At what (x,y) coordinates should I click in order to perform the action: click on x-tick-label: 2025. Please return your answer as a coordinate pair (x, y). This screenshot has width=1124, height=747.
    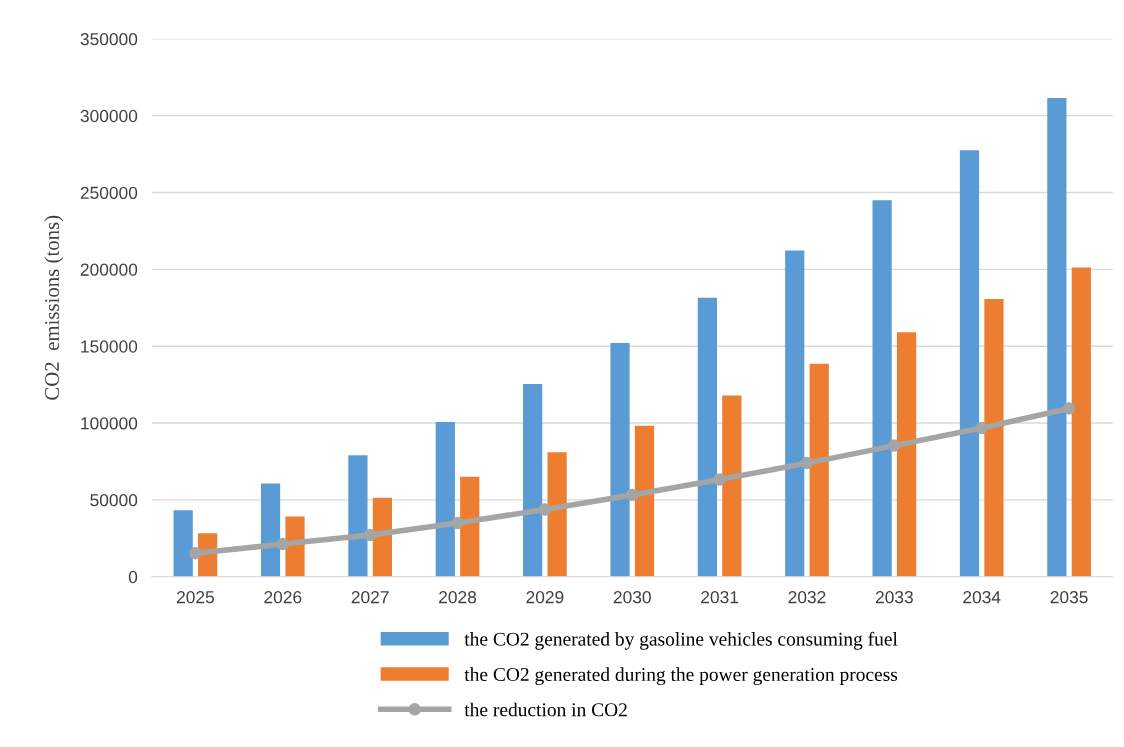
    Looking at the image, I should click on (195, 597).